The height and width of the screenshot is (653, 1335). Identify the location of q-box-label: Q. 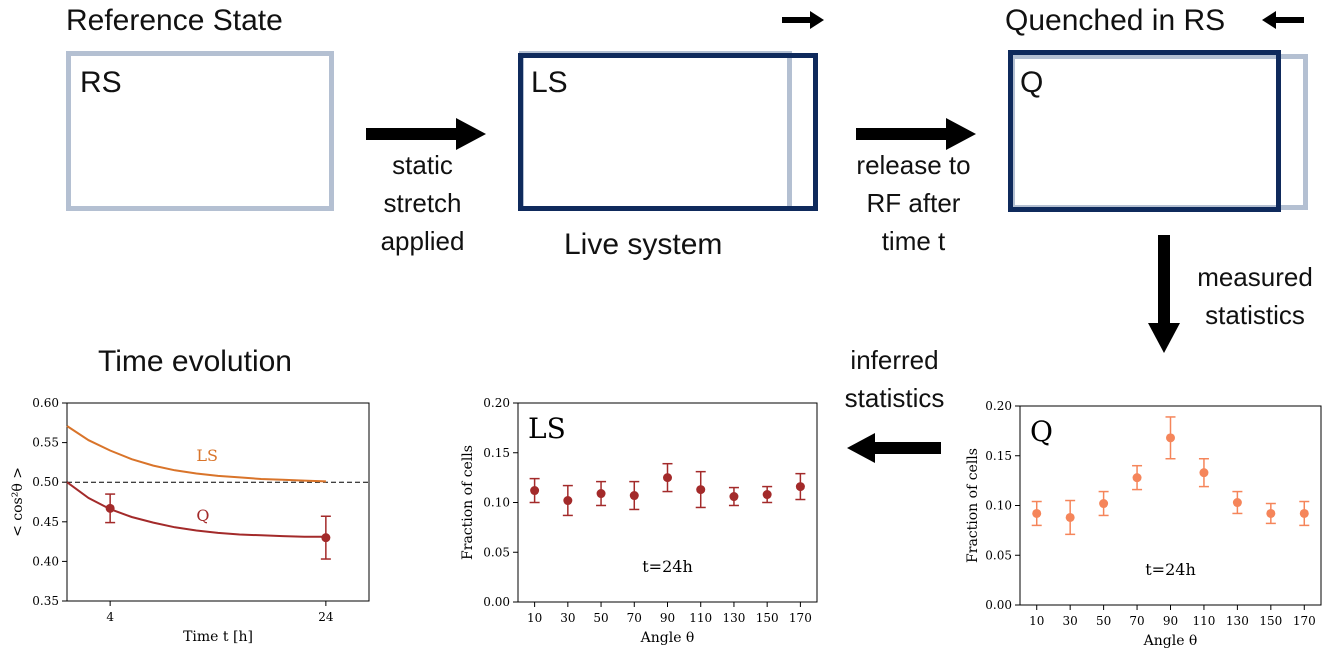
(1032, 82).